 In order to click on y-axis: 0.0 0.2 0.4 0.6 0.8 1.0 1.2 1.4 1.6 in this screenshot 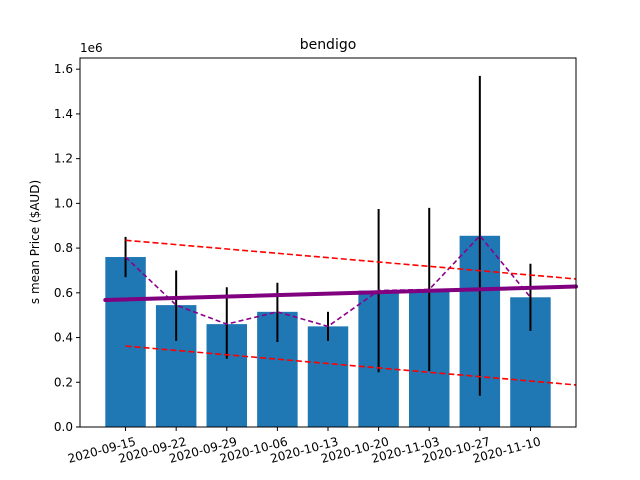, I will do `click(67, 248)`.